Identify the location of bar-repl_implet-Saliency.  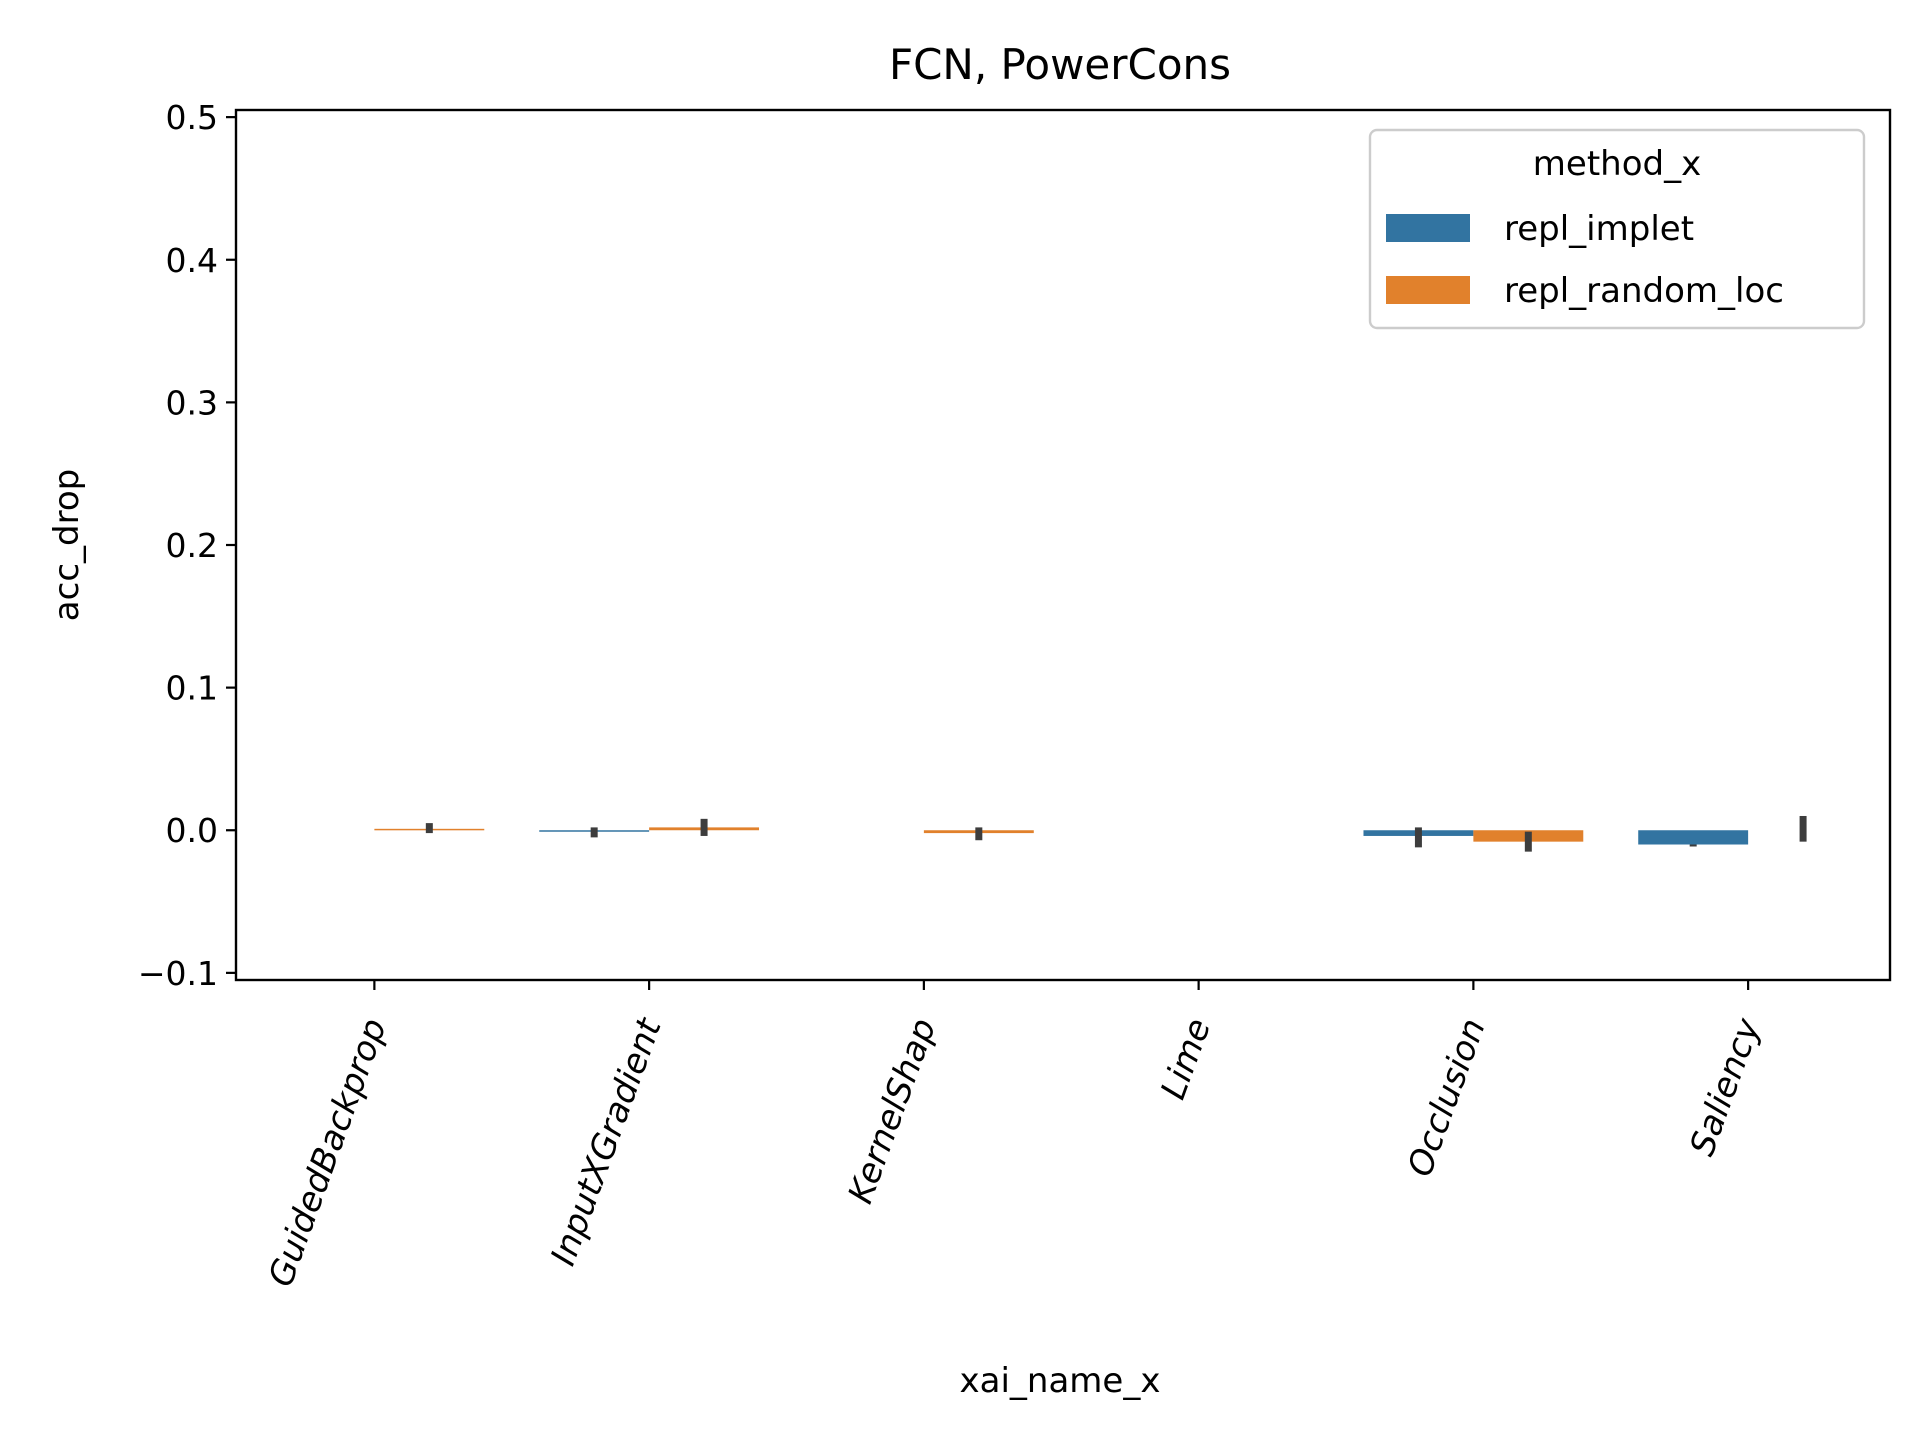
(1693, 837).